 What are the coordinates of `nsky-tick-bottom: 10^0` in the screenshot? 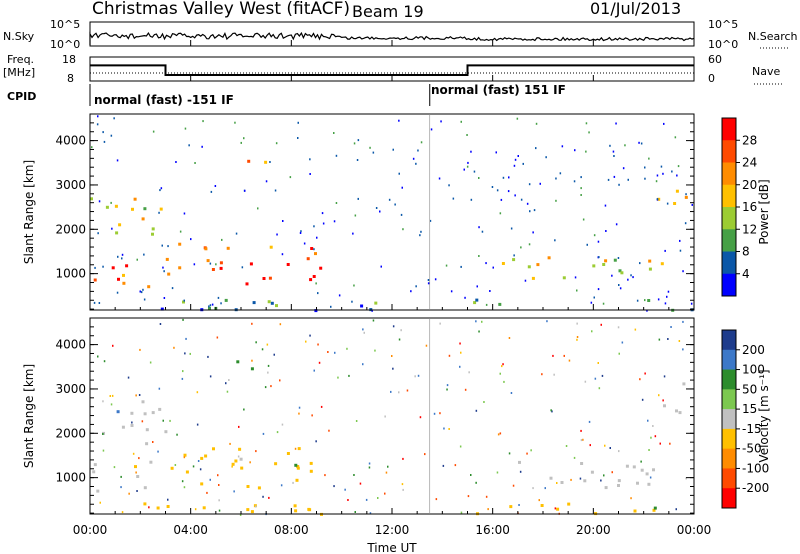 It's located at (65, 44).